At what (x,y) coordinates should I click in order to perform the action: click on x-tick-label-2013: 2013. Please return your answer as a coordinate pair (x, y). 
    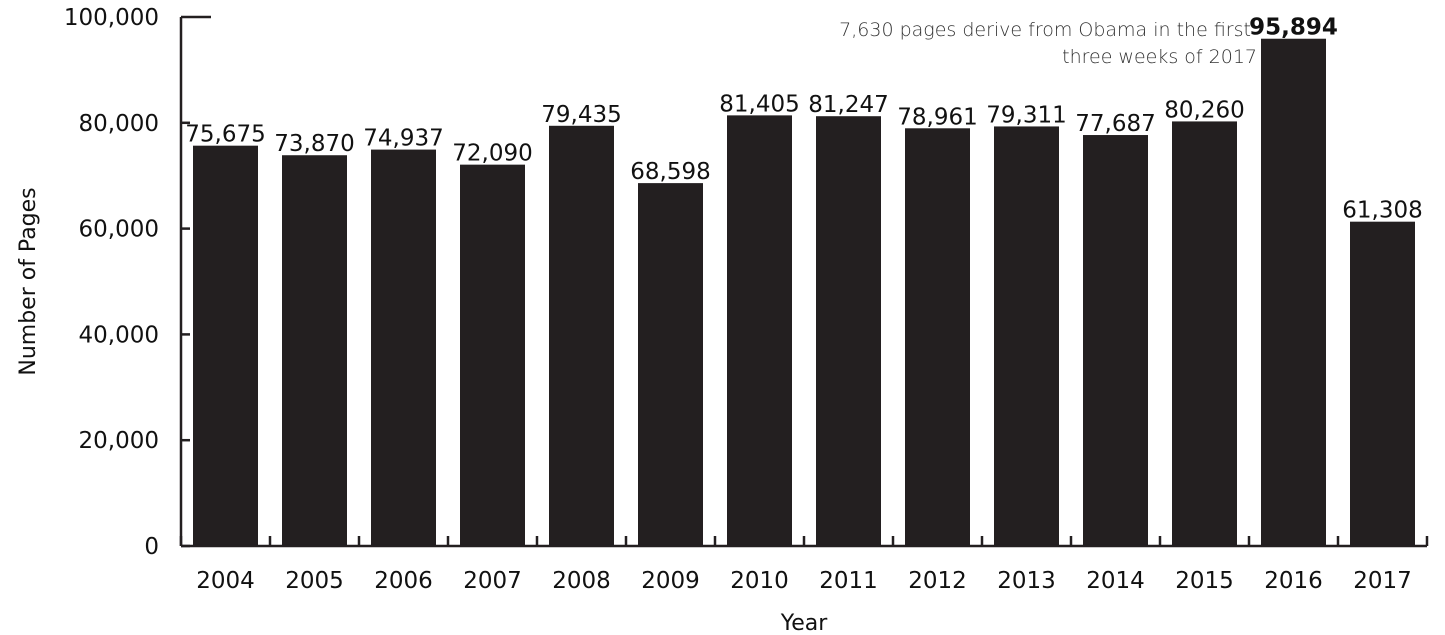
    Looking at the image, I should click on (1026, 581).